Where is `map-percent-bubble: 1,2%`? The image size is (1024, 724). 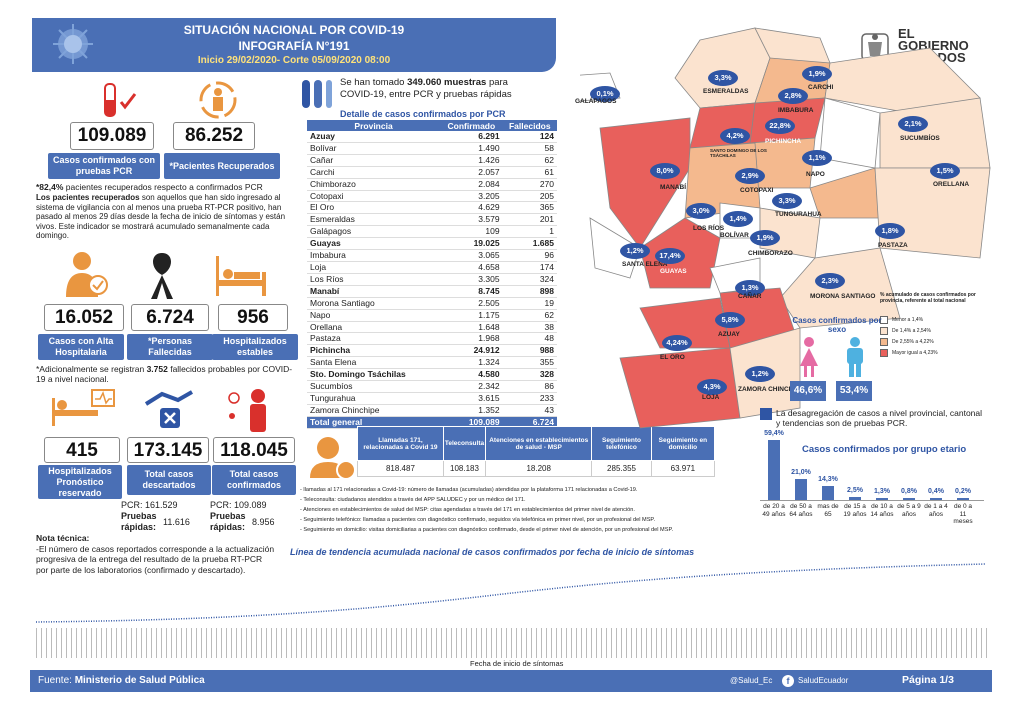 map-percent-bubble: 1,2% is located at coordinates (760, 374).